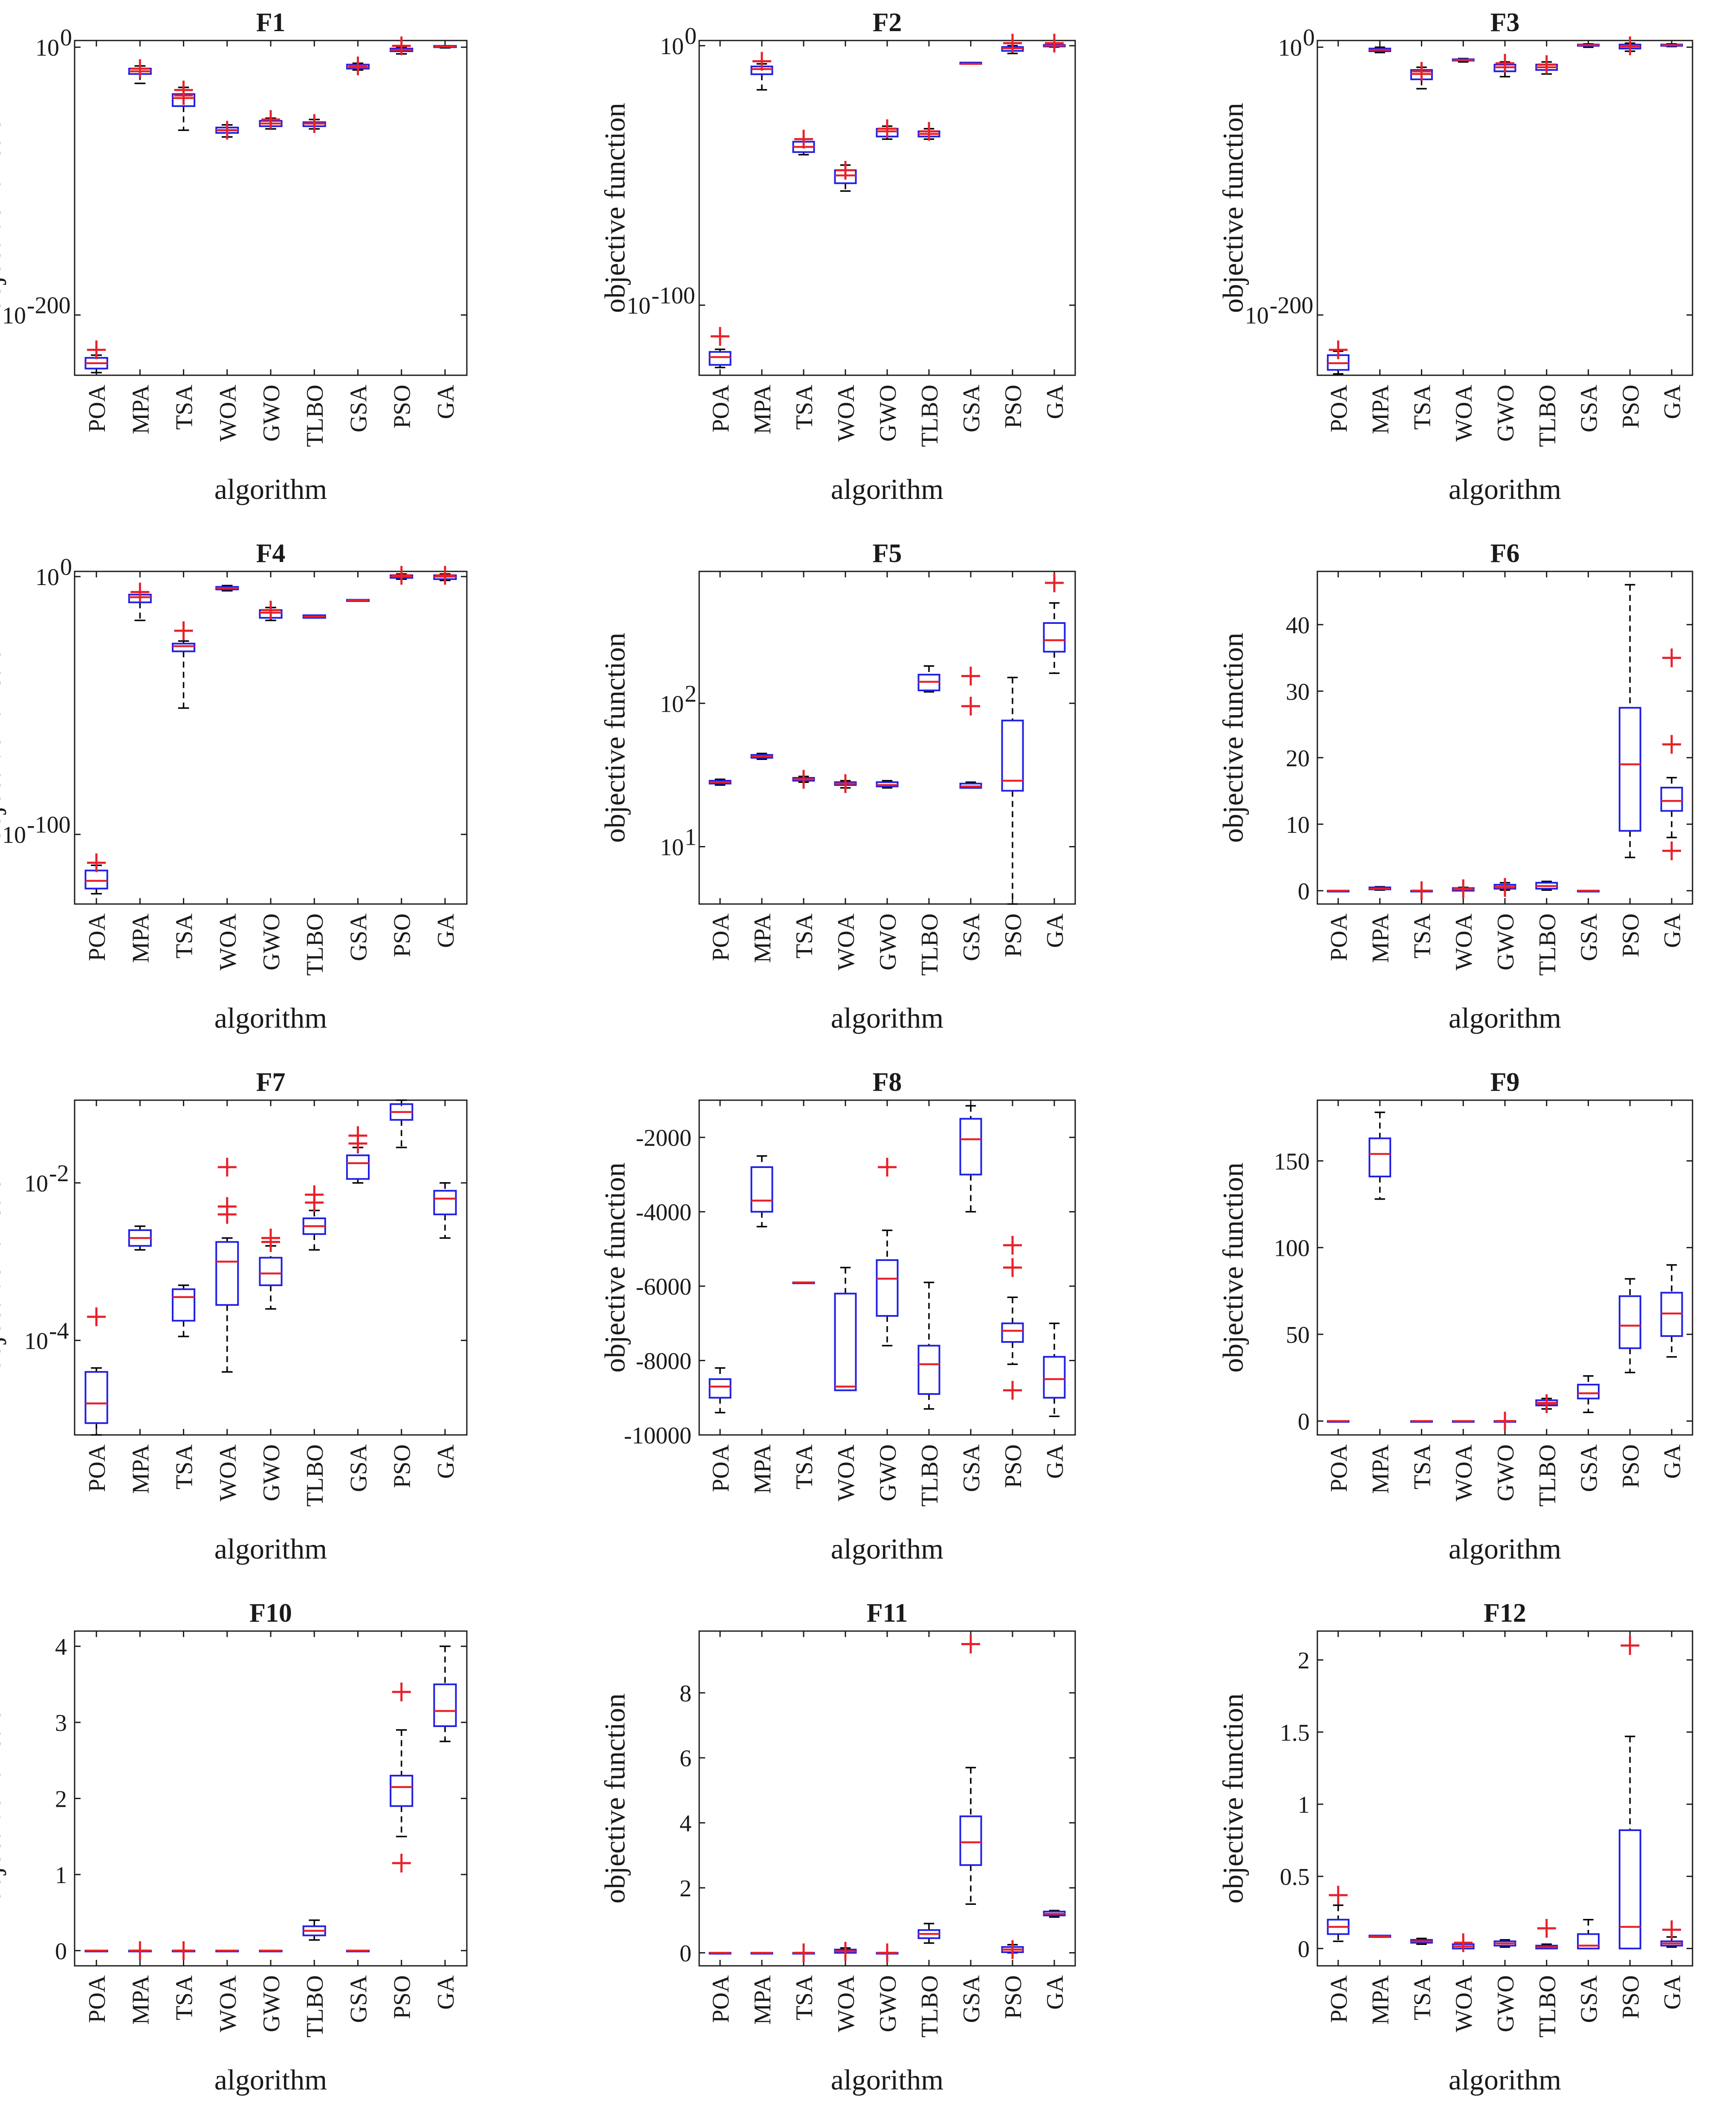  I want to click on subplot-title: F8, so click(888, 1083).